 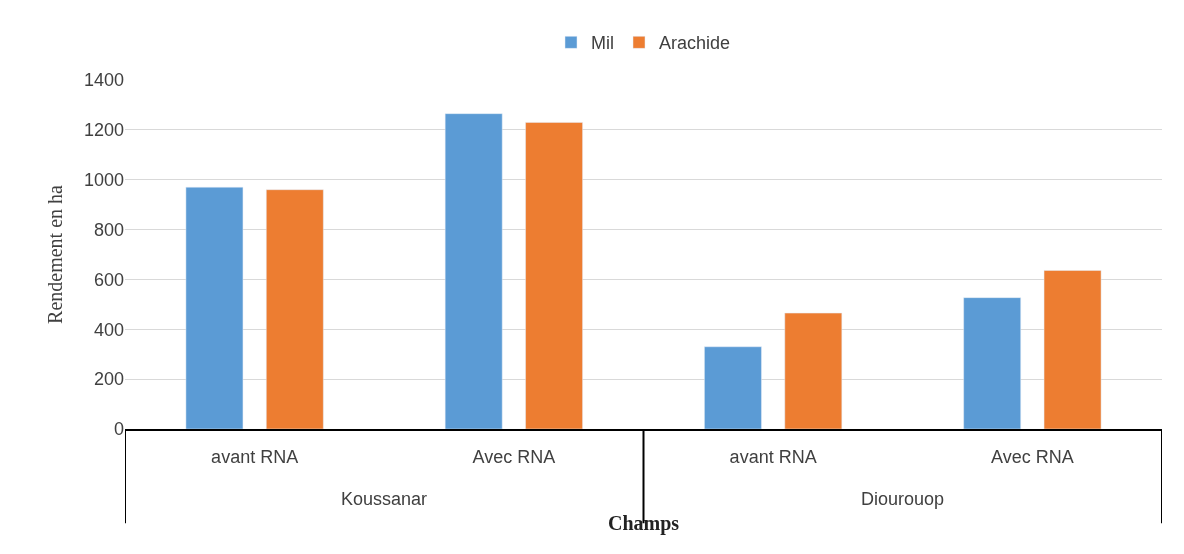 What do you see at coordinates (103, 80) in the screenshot?
I see `y-tick-label: 1400` at bounding box center [103, 80].